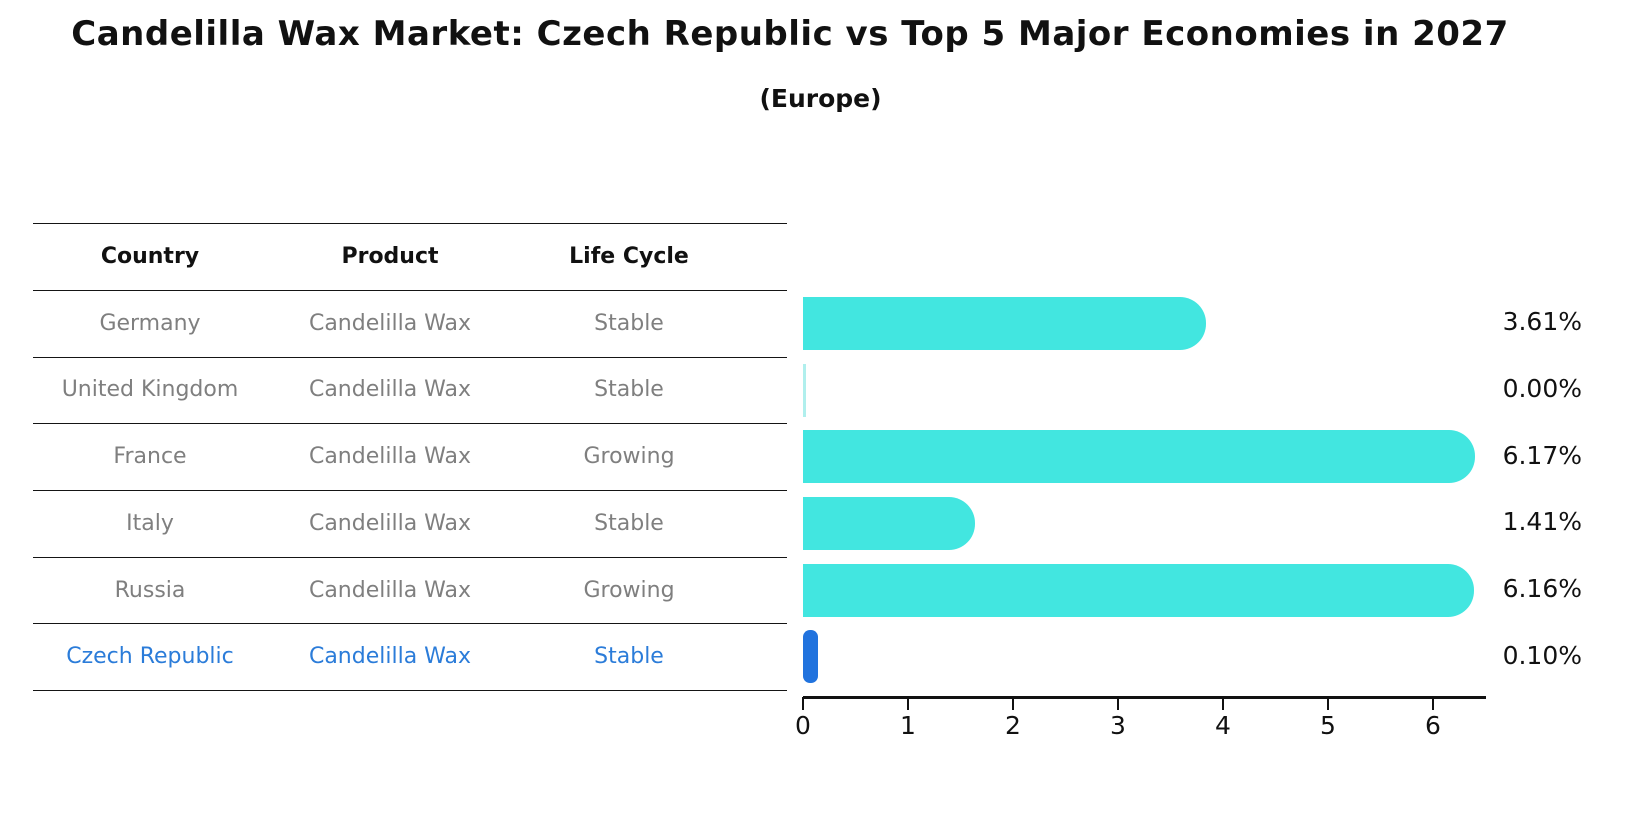 The height and width of the screenshot is (823, 1641). Describe the element at coordinates (1542, 655) in the screenshot. I see `bar-value-label: 0.10%` at that location.